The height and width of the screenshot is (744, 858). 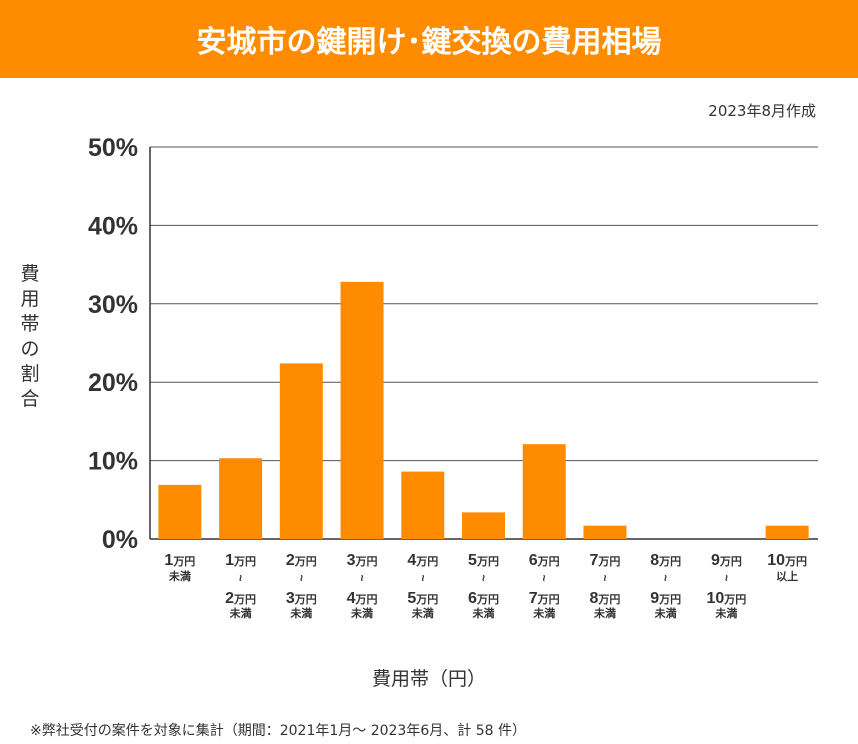 I want to click on x-tick-label-from: 9万円, so click(x=726, y=560).